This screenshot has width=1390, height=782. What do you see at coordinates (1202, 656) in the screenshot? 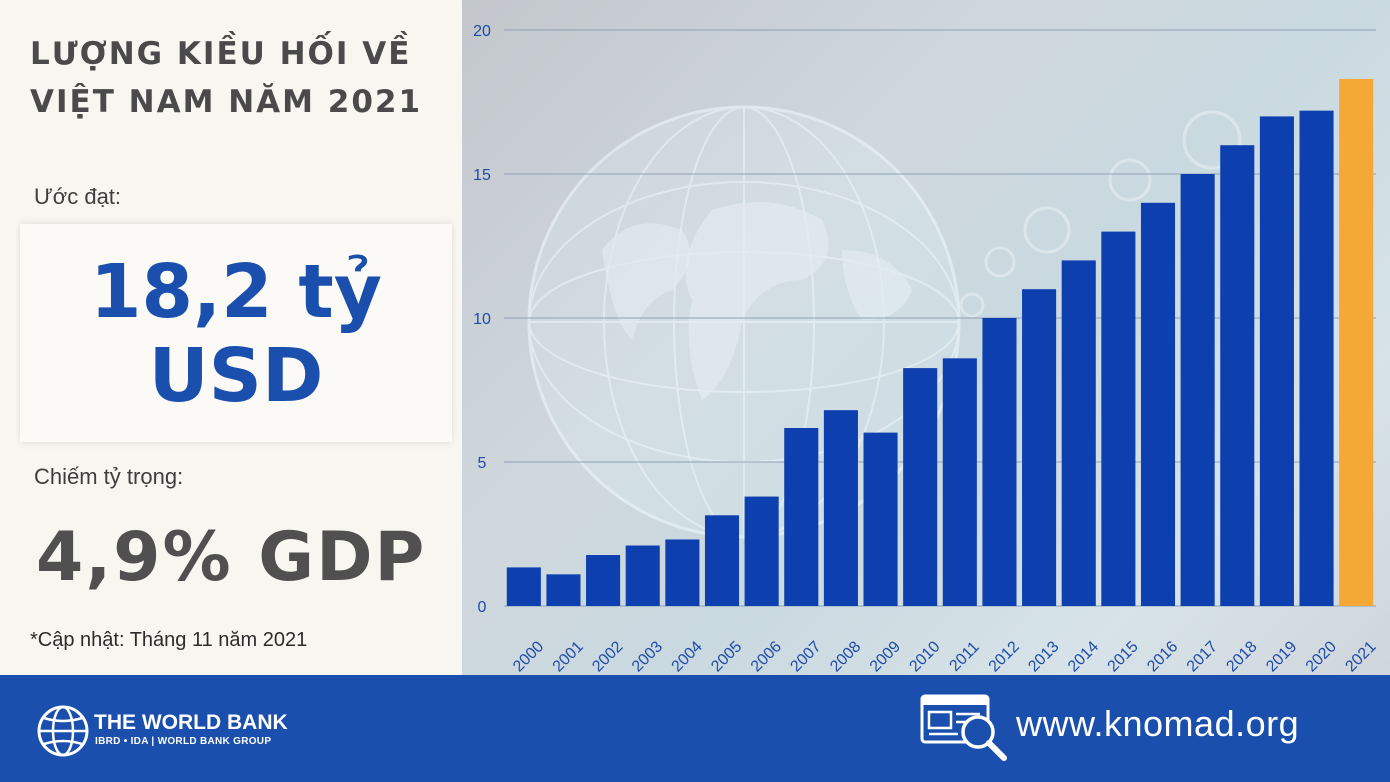
I see `x-tick-label: 2017` at bounding box center [1202, 656].